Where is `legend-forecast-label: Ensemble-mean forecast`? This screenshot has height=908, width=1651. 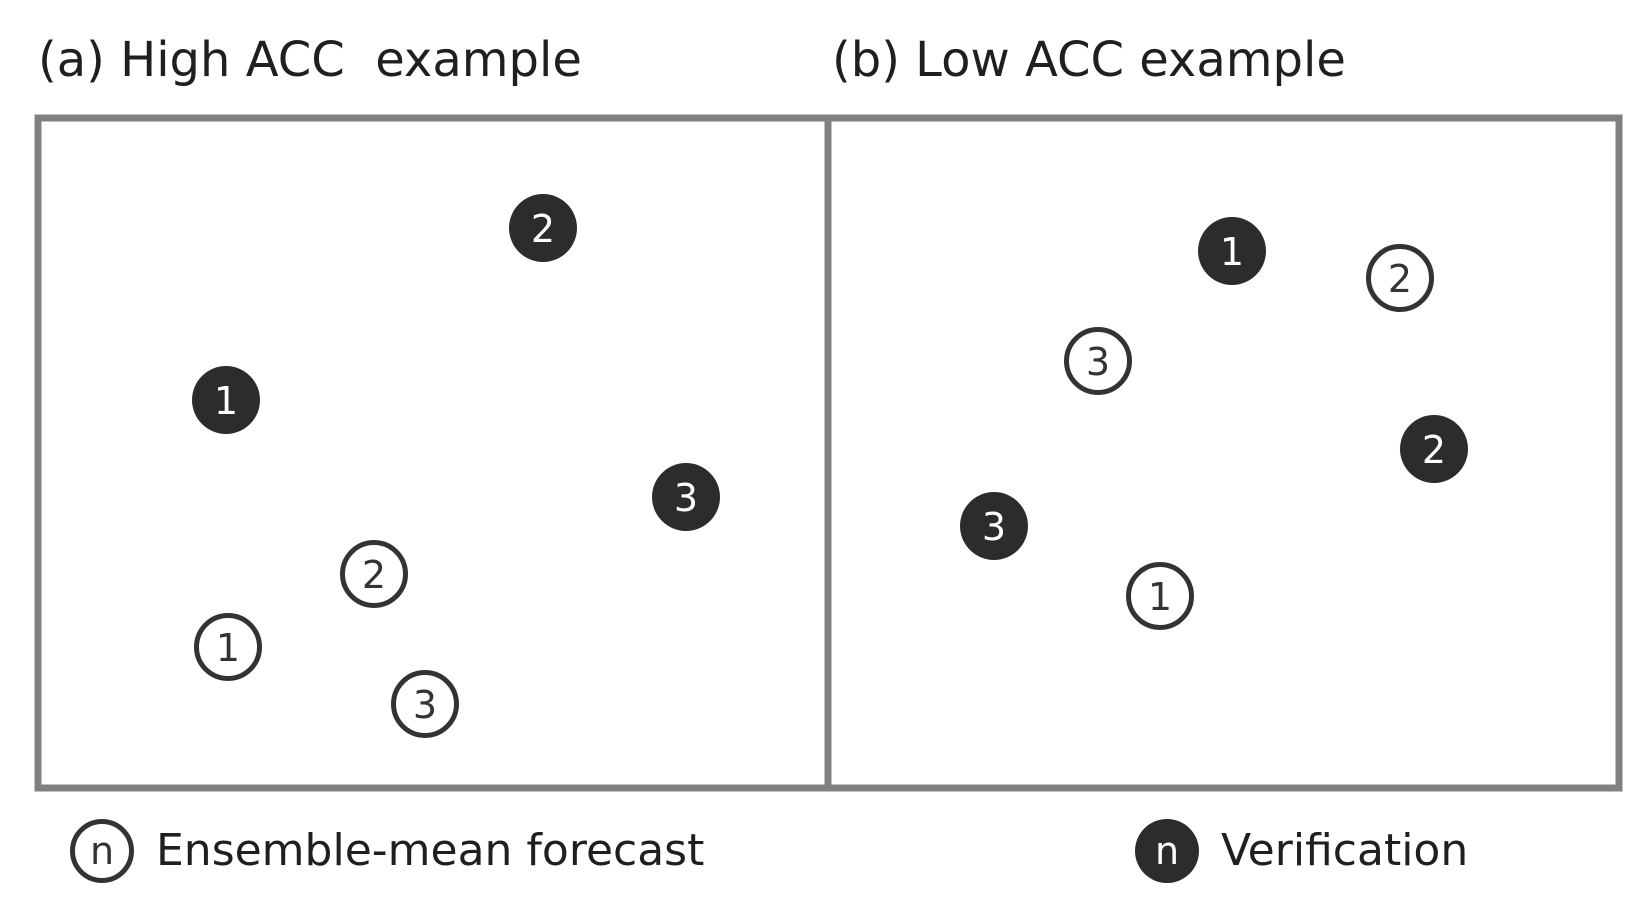
legend-forecast-label: Ensemble-mean forecast is located at coordinates (430, 850).